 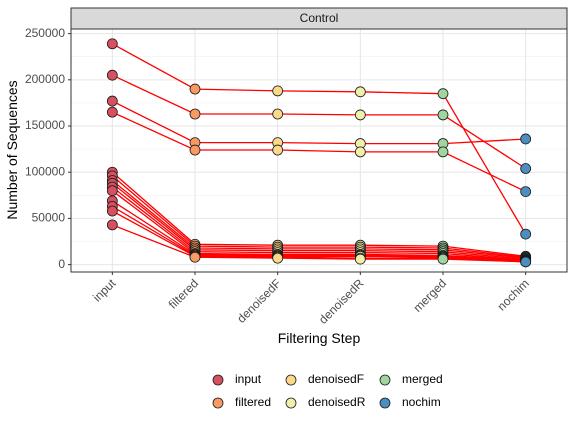 I want to click on legend-key-nochim, so click(x=385, y=403).